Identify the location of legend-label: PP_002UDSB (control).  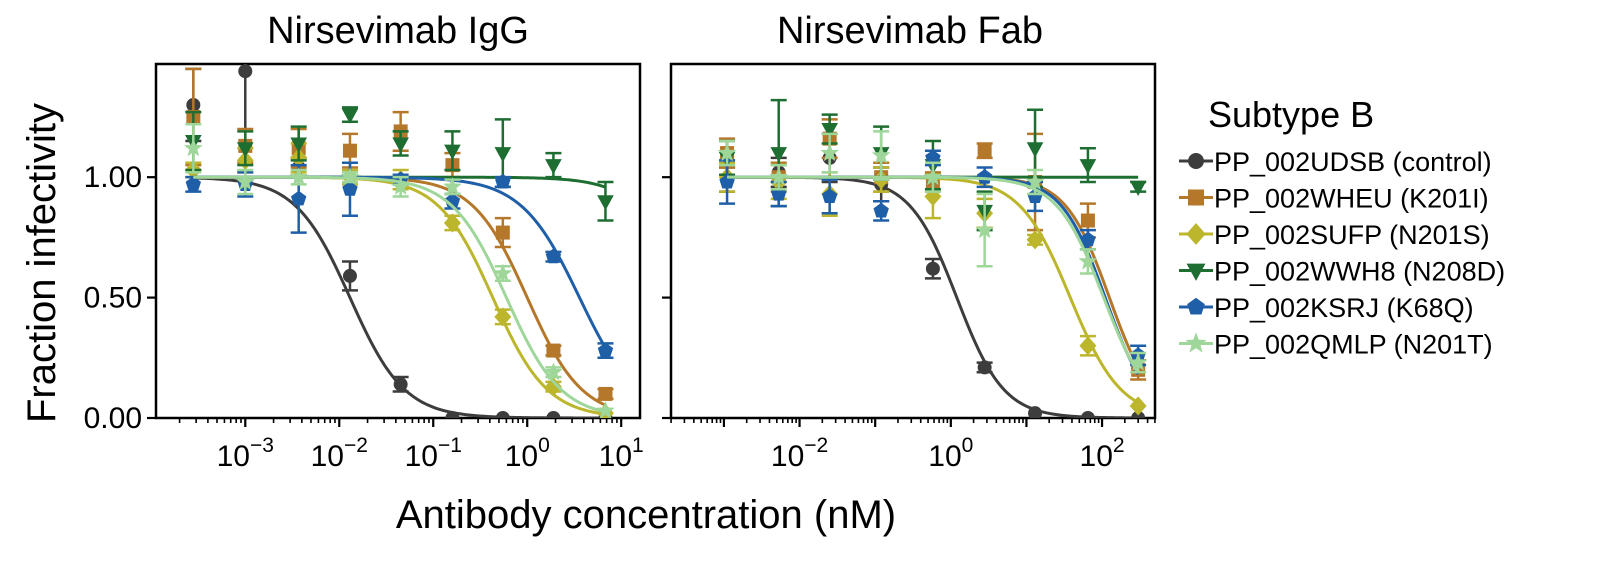
(1353, 162).